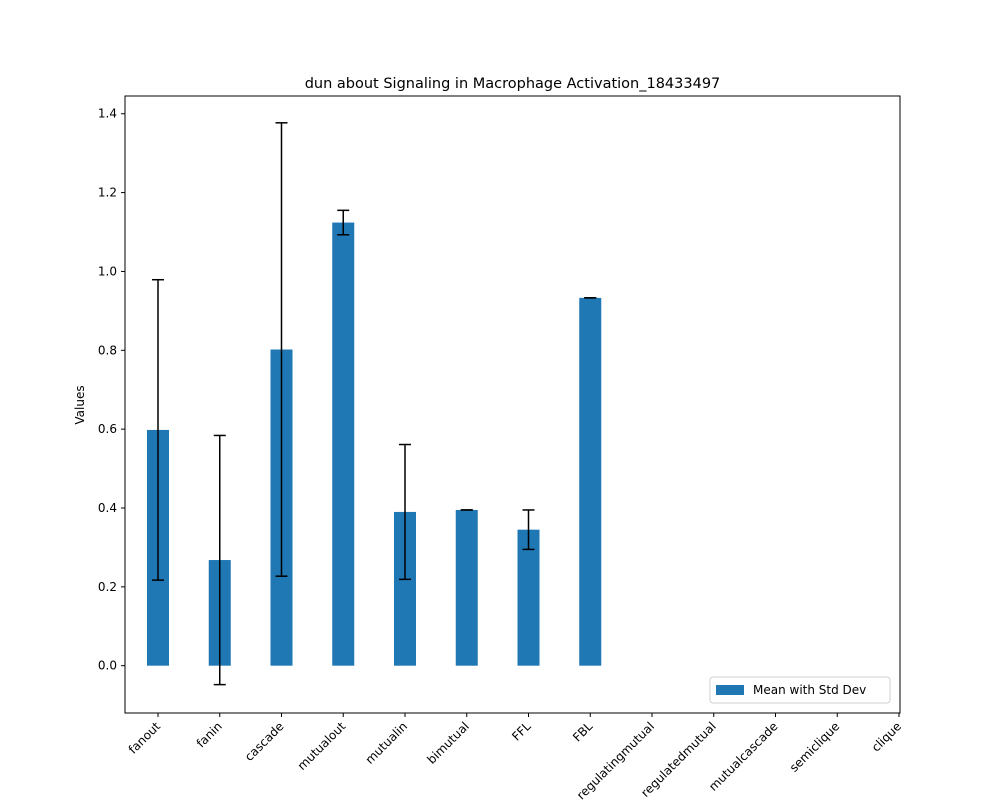 Image resolution: width=1000 pixels, height=800 pixels. What do you see at coordinates (107, 271) in the screenshot?
I see `y-tick-label: 1.0` at bounding box center [107, 271].